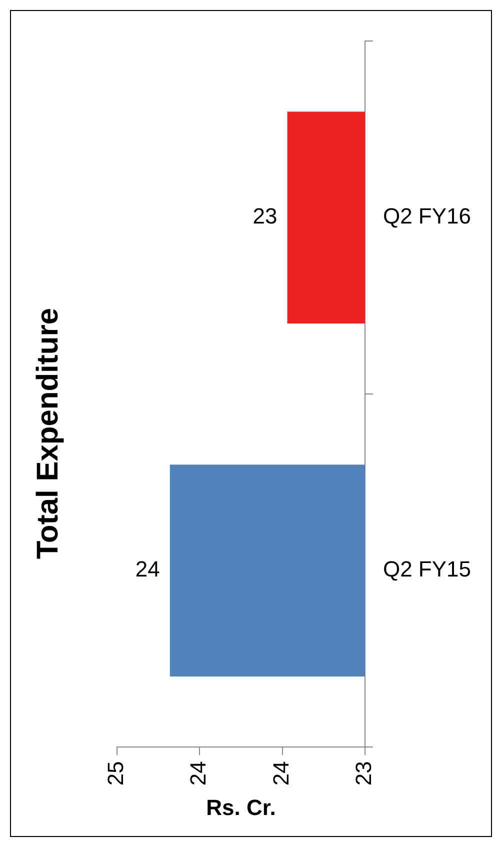  What do you see at coordinates (147, 569) in the screenshot?
I see `data-label: 24` at bounding box center [147, 569].